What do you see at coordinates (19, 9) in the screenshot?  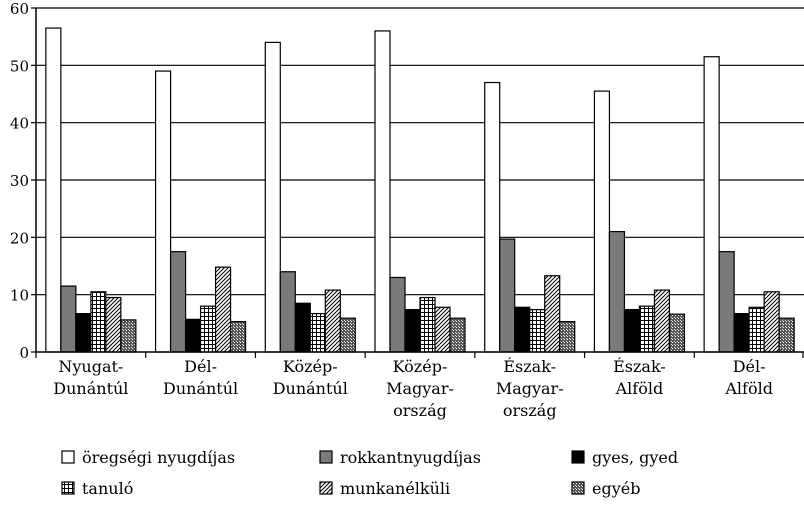 I see `y-tick-label: 60` at bounding box center [19, 9].